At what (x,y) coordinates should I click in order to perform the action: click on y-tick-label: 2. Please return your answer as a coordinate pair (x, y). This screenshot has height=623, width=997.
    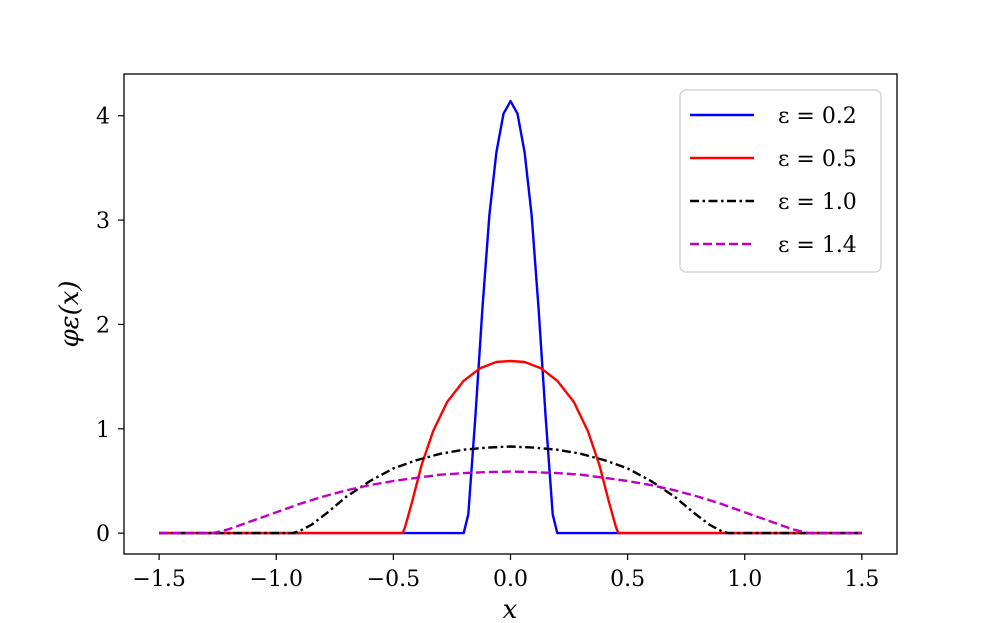
    Looking at the image, I should click on (103, 325).